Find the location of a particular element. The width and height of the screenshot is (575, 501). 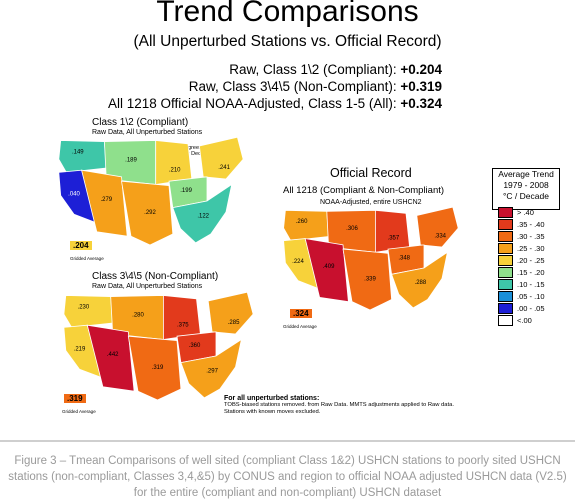

region-value-label: .260 is located at coordinates (302, 222).